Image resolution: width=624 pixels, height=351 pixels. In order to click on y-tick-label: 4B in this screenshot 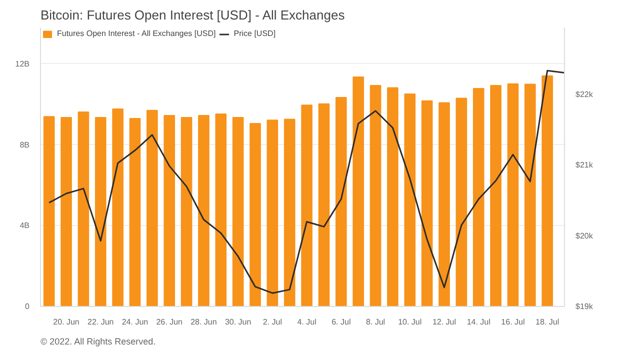, I will do `click(25, 225)`.